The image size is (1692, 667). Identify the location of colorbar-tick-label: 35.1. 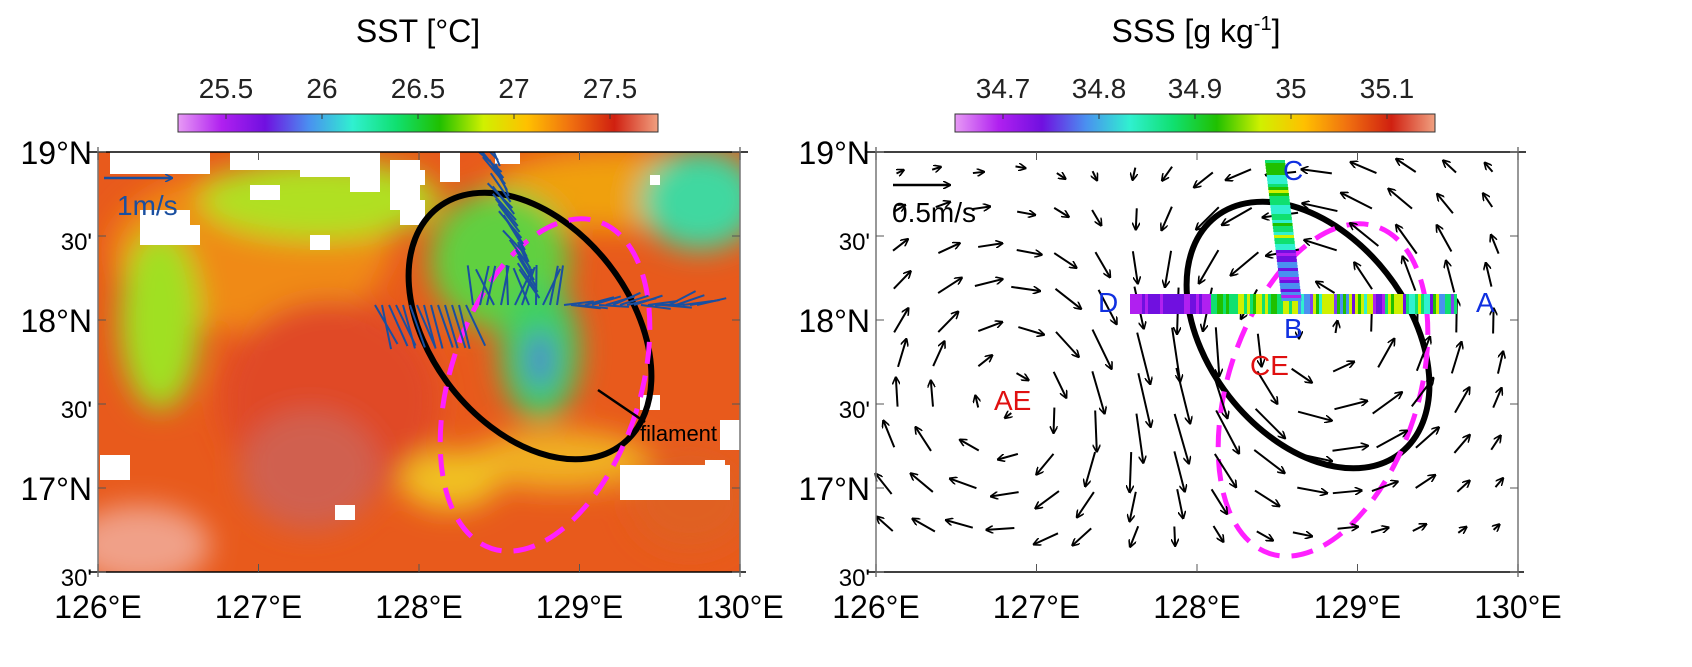
(1387, 88).